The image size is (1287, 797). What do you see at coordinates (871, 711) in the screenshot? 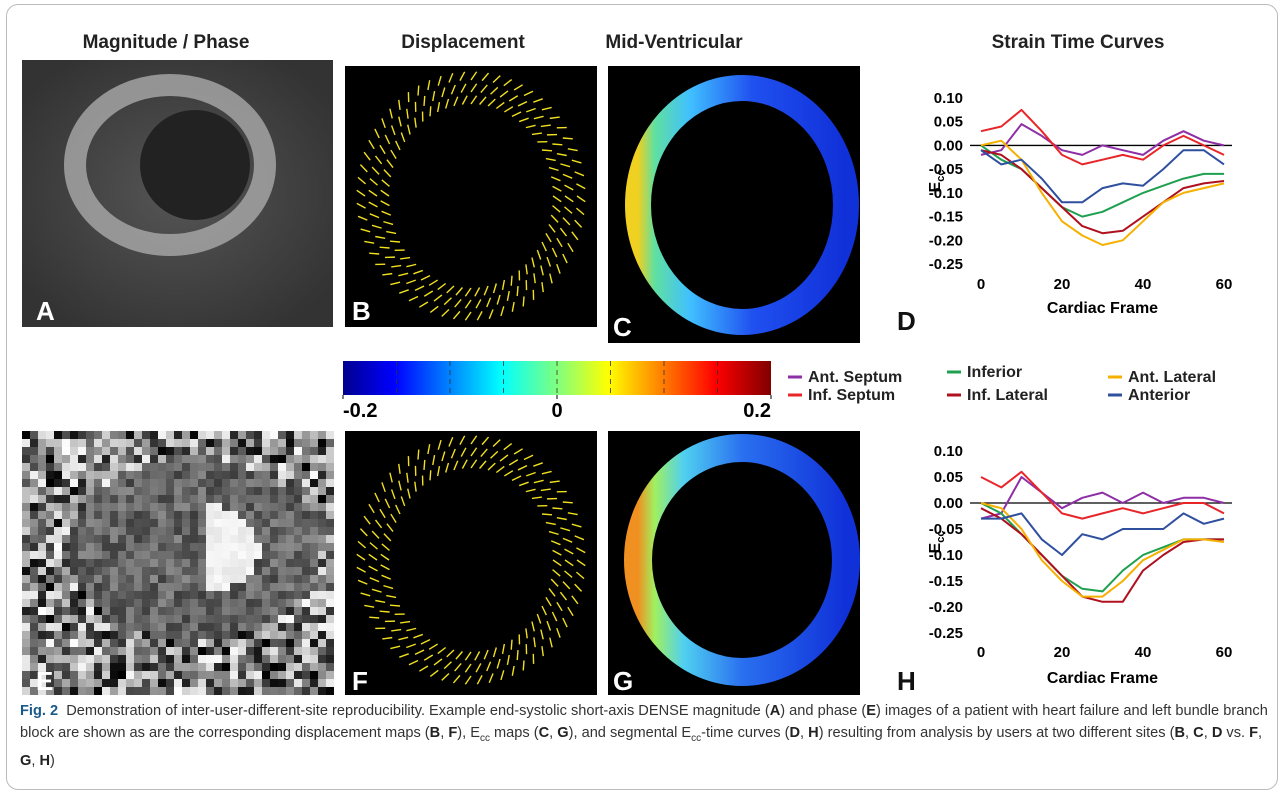
I see `caption-text: E` at bounding box center [871, 711].